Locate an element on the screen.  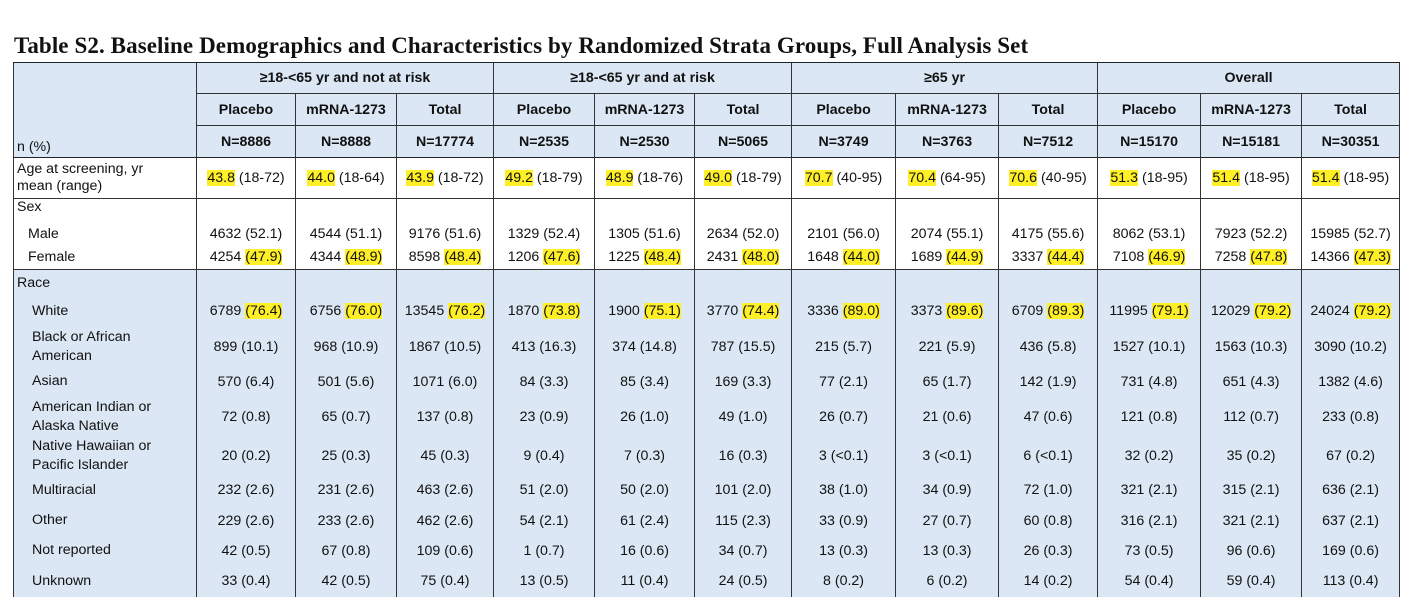
race-cell: 316 (2.1) is located at coordinates (1149, 520).